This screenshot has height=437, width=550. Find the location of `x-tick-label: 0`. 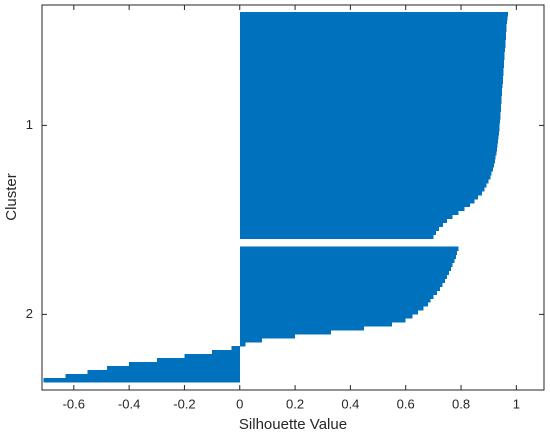

x-tick-label: 0 is located at coordinates (239, 403).